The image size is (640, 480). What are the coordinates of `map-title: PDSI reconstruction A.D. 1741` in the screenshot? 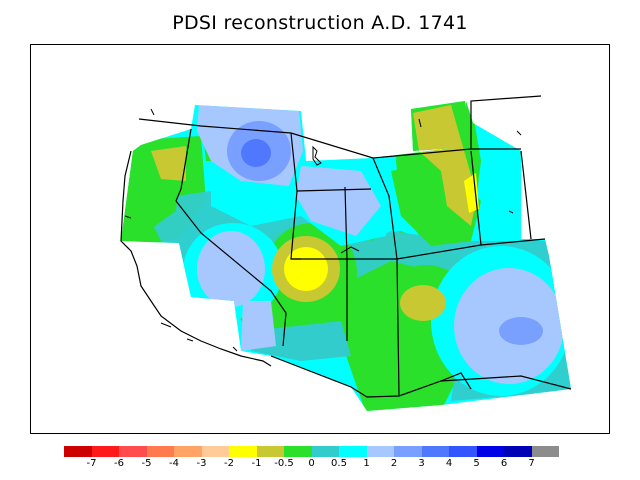 It's located at (320, 23).